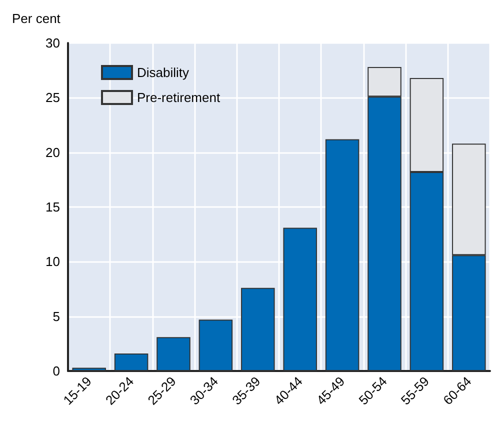 The width and height of the screenshot is (502, 431). Describe the element at coordinates (36, 18) in the screenshot. I see `y-axis-title: Per cent` at that location.